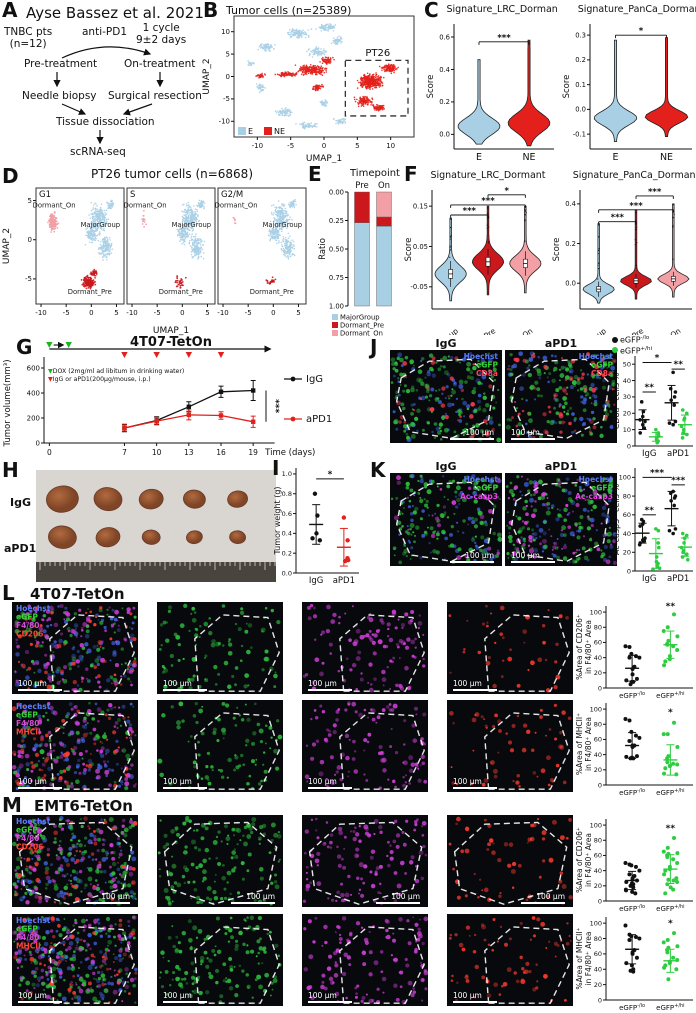 The height and width of the screenshot is (1013, 696). Describe the element at coordinates (336, 249) in the screenshot. I see `svg-text: 0.50` at that location.